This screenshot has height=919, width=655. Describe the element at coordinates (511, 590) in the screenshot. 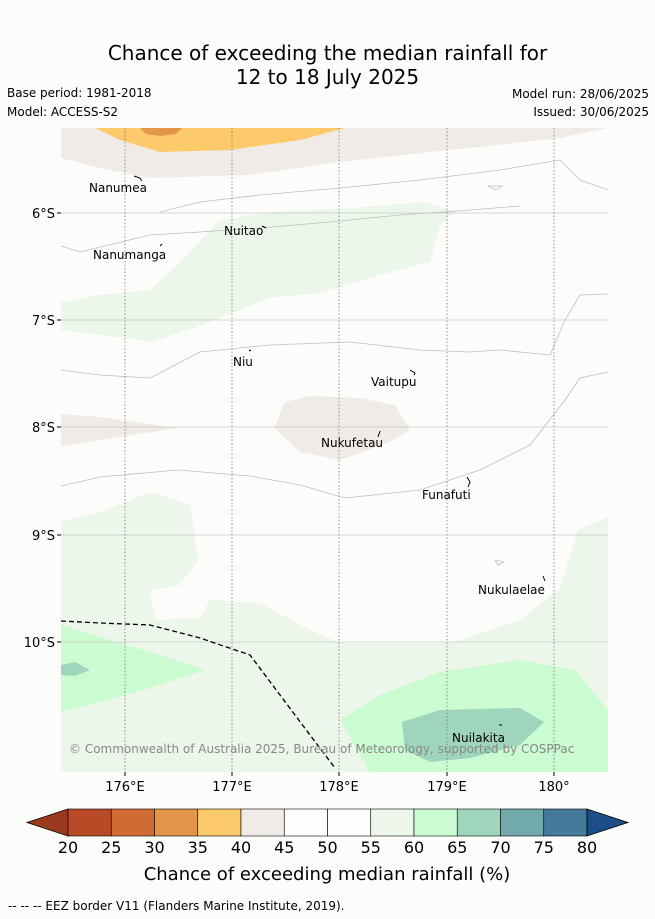

I see `label-nukulaelae: Nukulaelae` at that location.